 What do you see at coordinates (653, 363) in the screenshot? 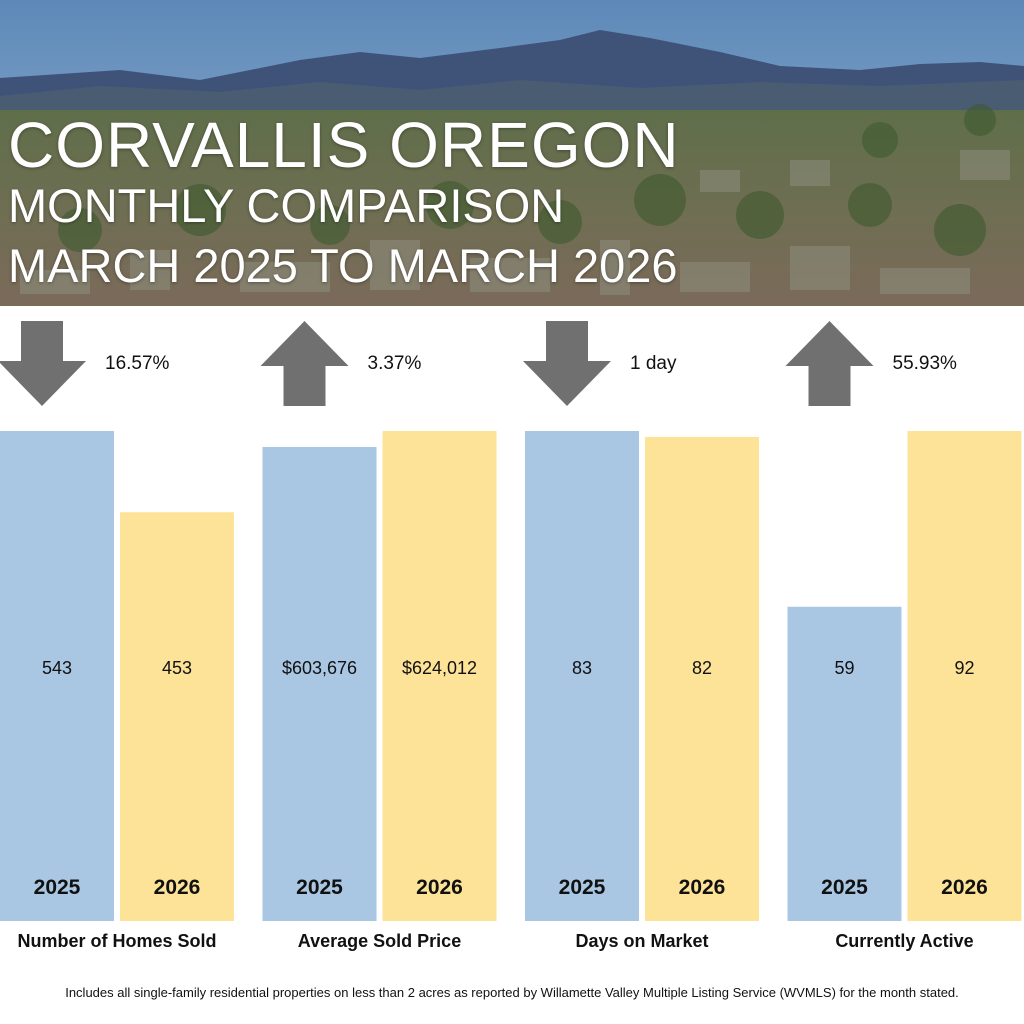
I see `percent-change-label: 1 day` at bounding box center [653, 363].